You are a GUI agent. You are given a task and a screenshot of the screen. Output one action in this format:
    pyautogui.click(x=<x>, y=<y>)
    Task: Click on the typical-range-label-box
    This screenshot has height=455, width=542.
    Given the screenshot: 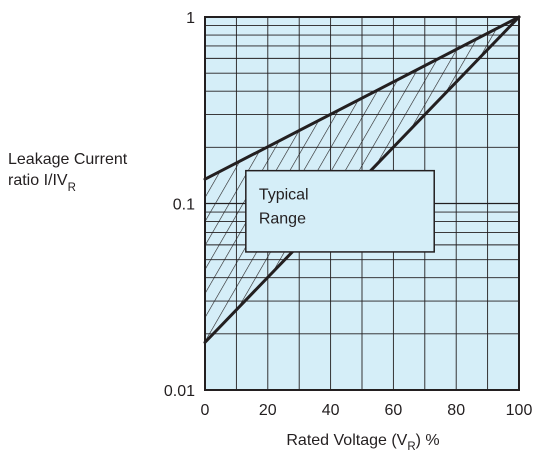 What is the action you would take?
    pyautogui.click(x=340, y=211)
    